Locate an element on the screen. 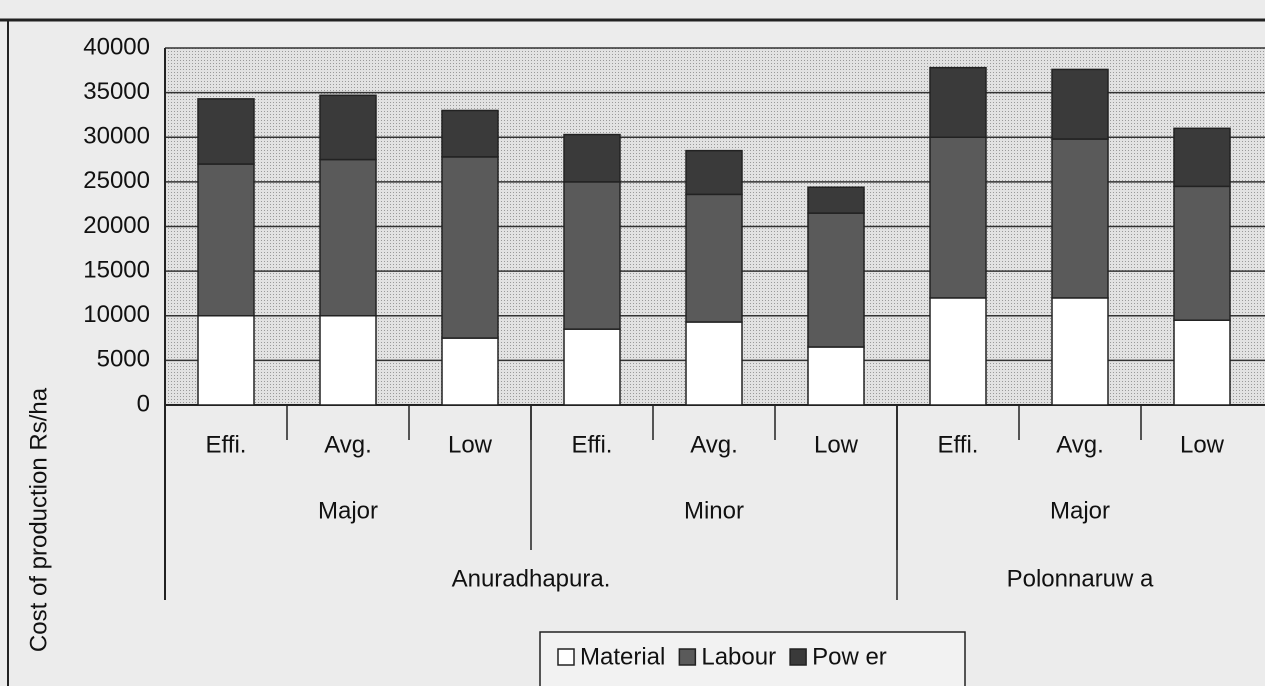 This screenshot has width=1265, height=686. region-label: Anuradhapura. is located at coordinates (531, 578).